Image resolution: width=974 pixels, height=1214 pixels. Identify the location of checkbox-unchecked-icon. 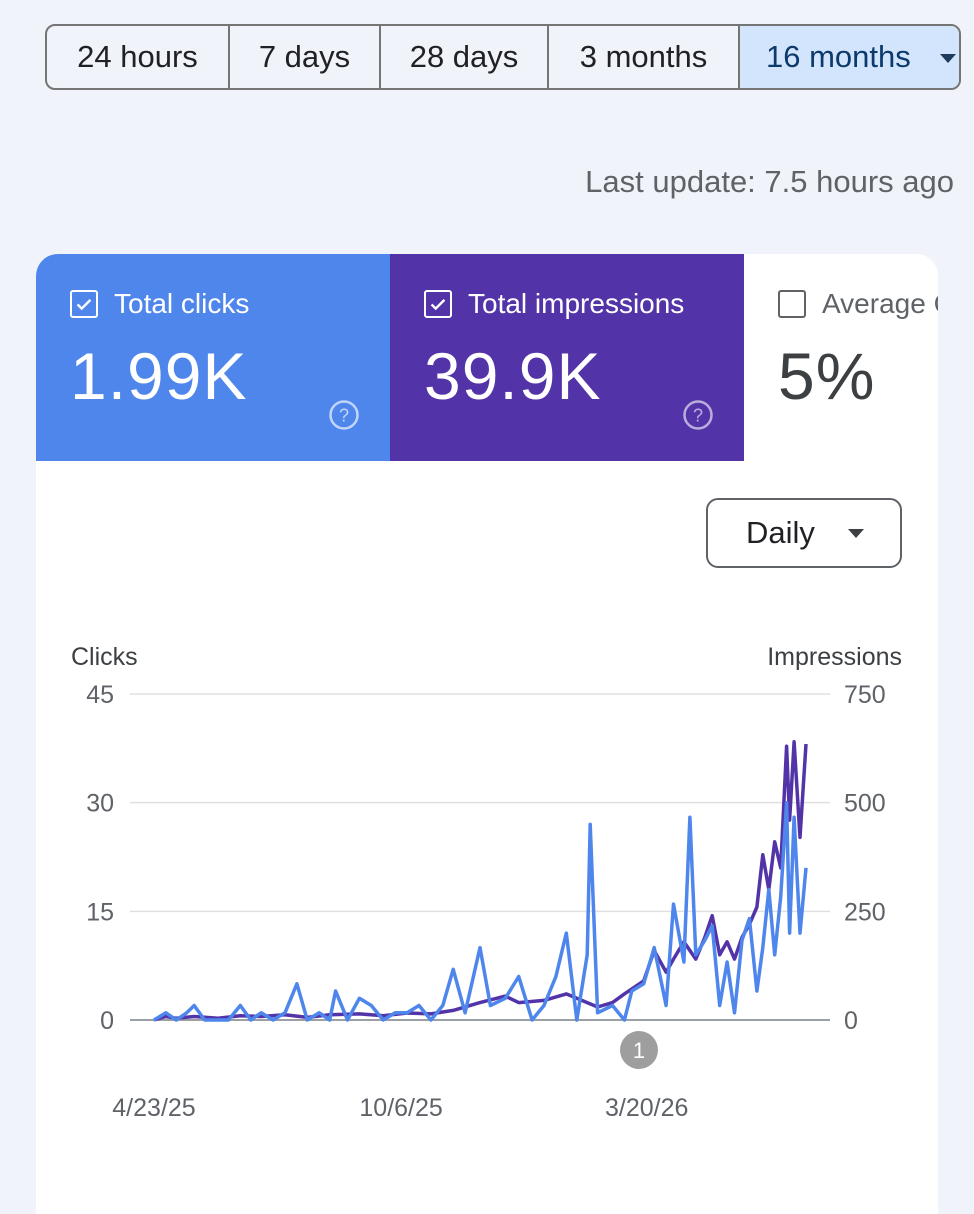
(792, 304).